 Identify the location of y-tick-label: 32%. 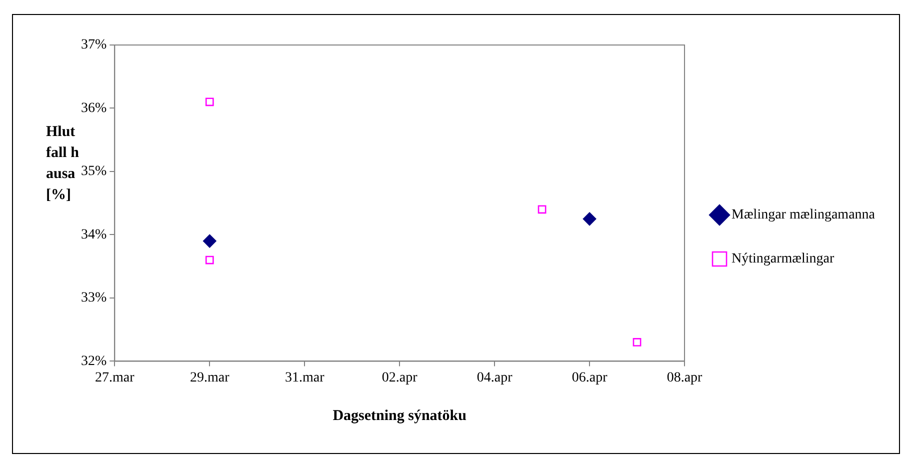
(93, 361).